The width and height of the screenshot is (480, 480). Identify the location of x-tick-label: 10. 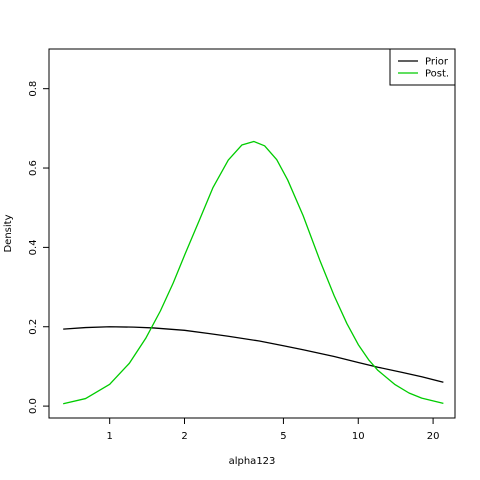
(358, 436).